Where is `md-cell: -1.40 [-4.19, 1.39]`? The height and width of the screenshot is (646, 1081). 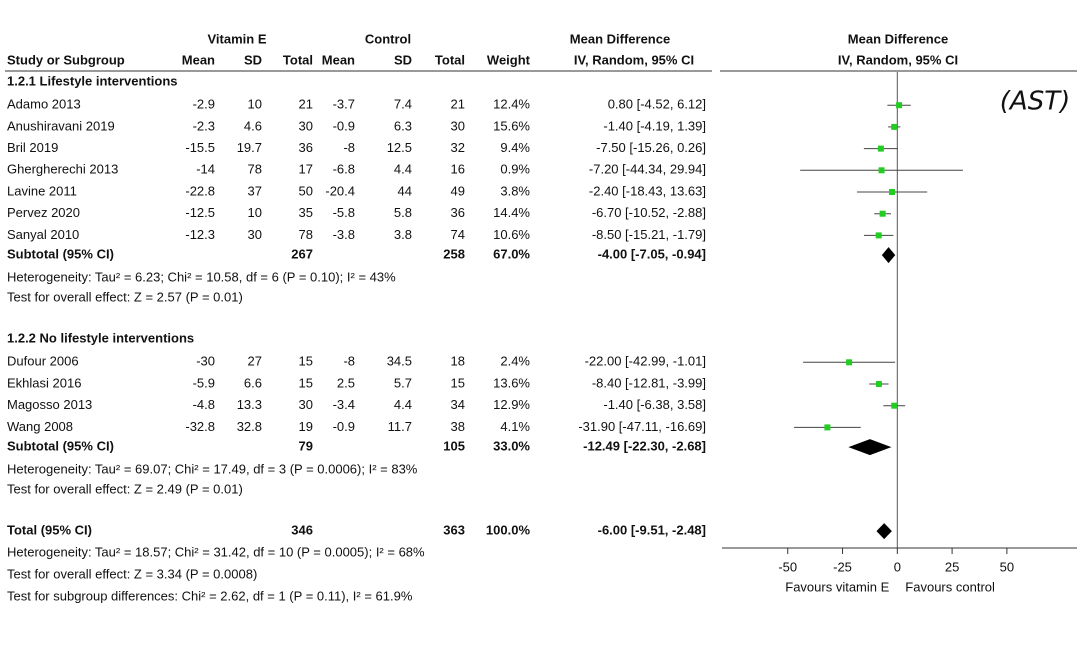
md-cell: -1.40 [-4.19, 1.39] is located at coordinates (654, 125).